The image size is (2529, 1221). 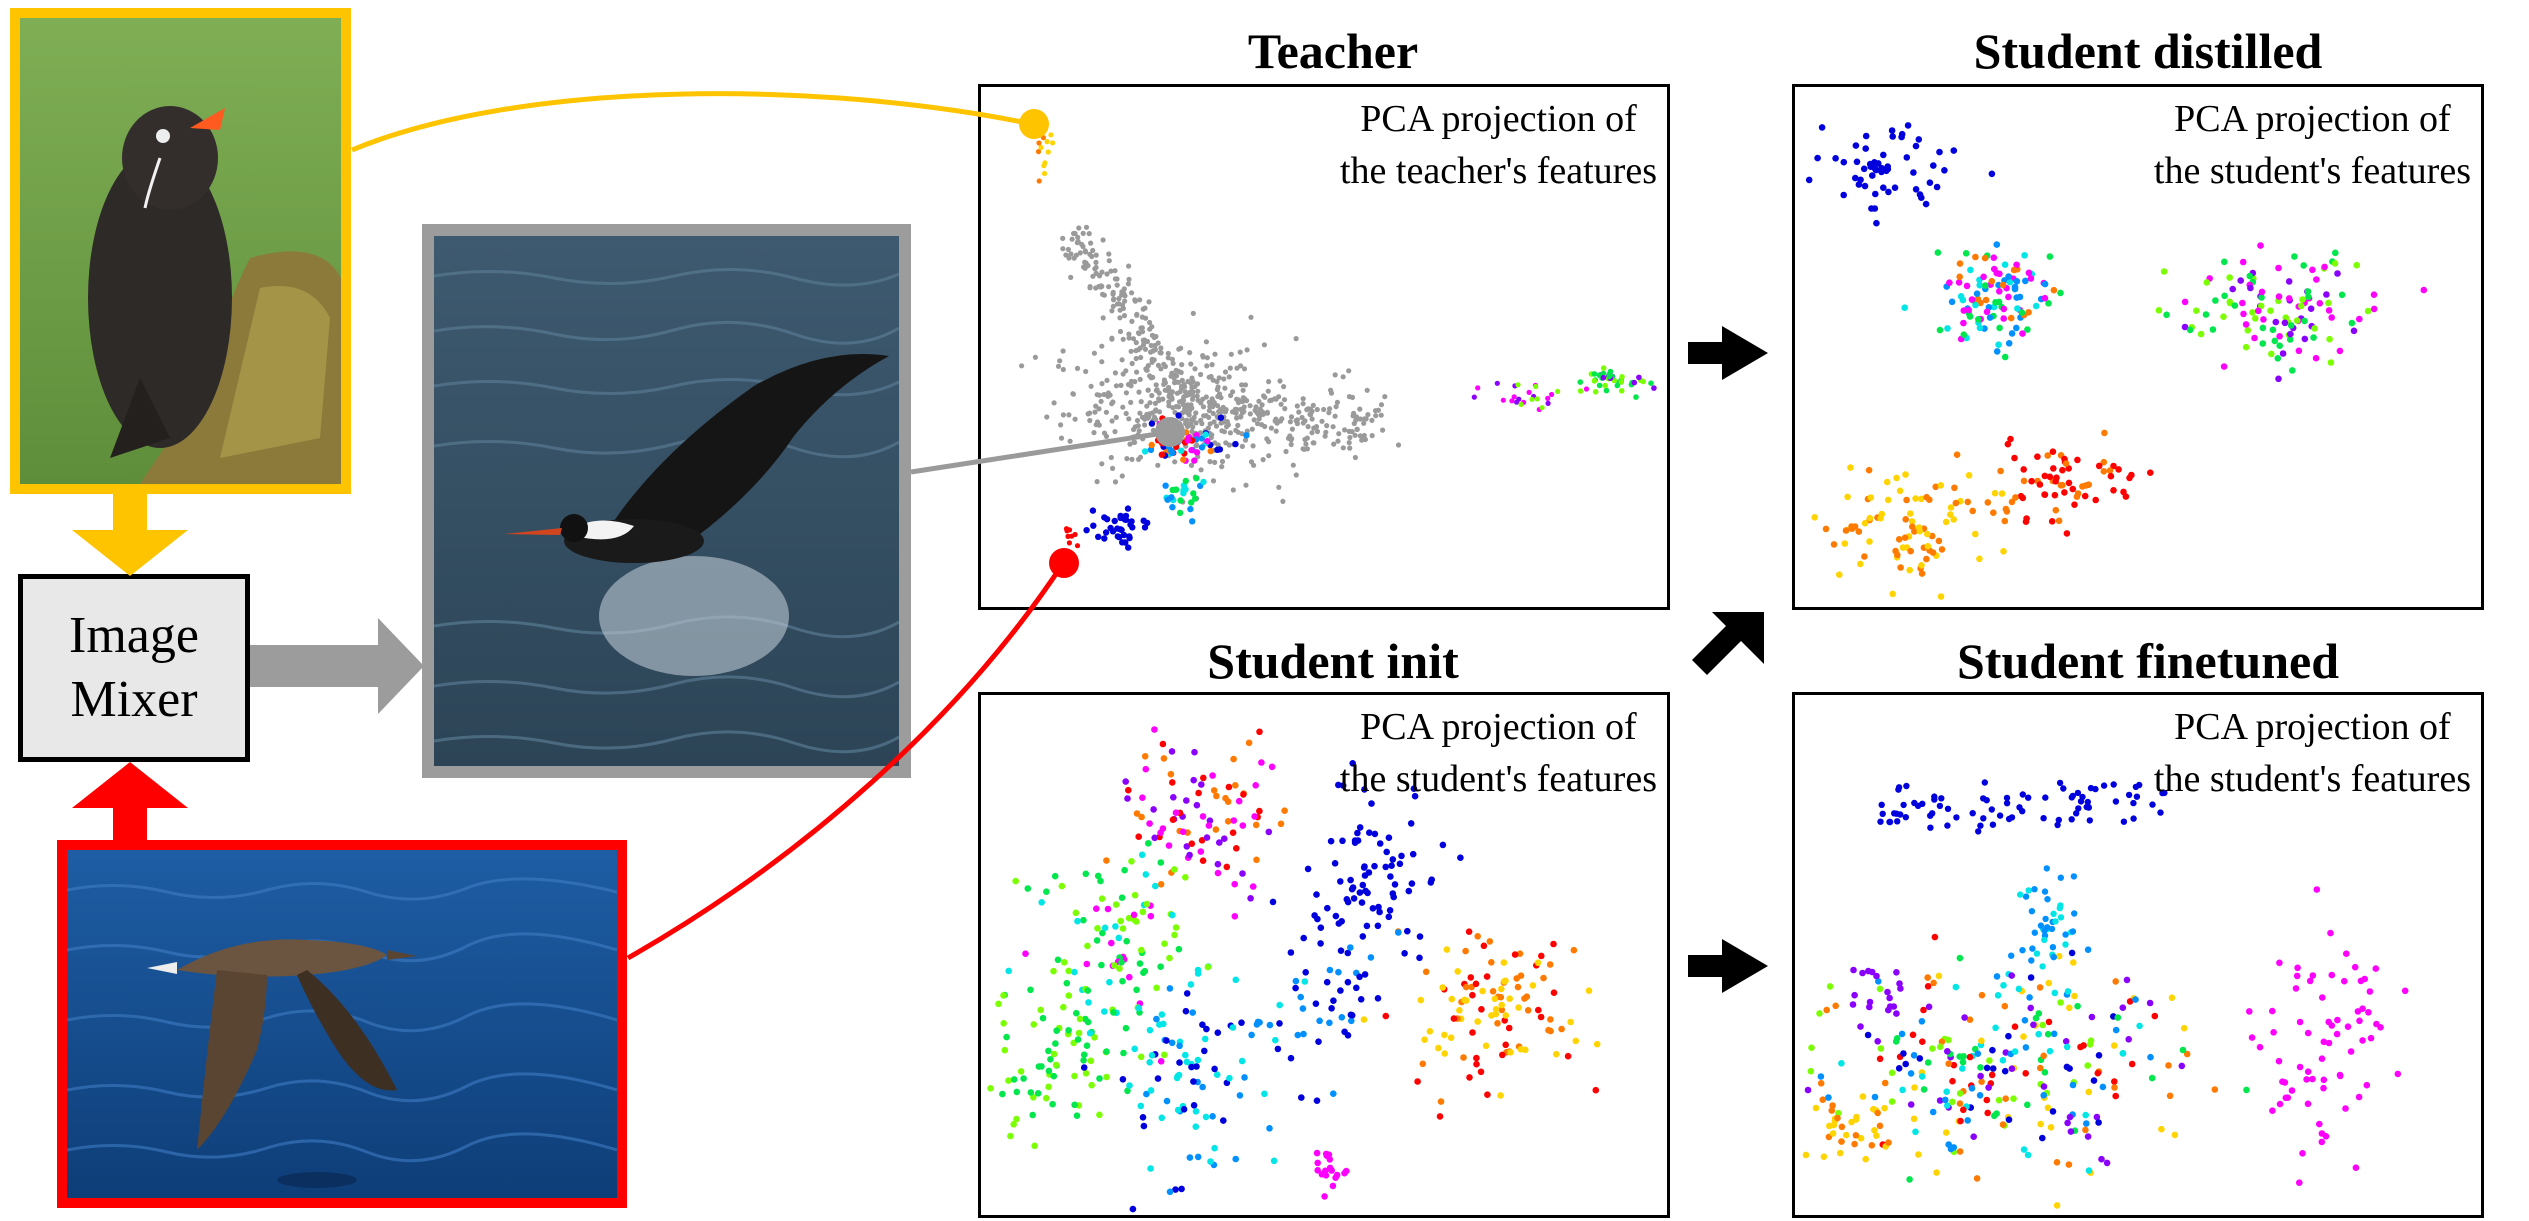 I want to click on student-init-pca-panel: PCA projection of the student's features, so click(x=1324, y=955).